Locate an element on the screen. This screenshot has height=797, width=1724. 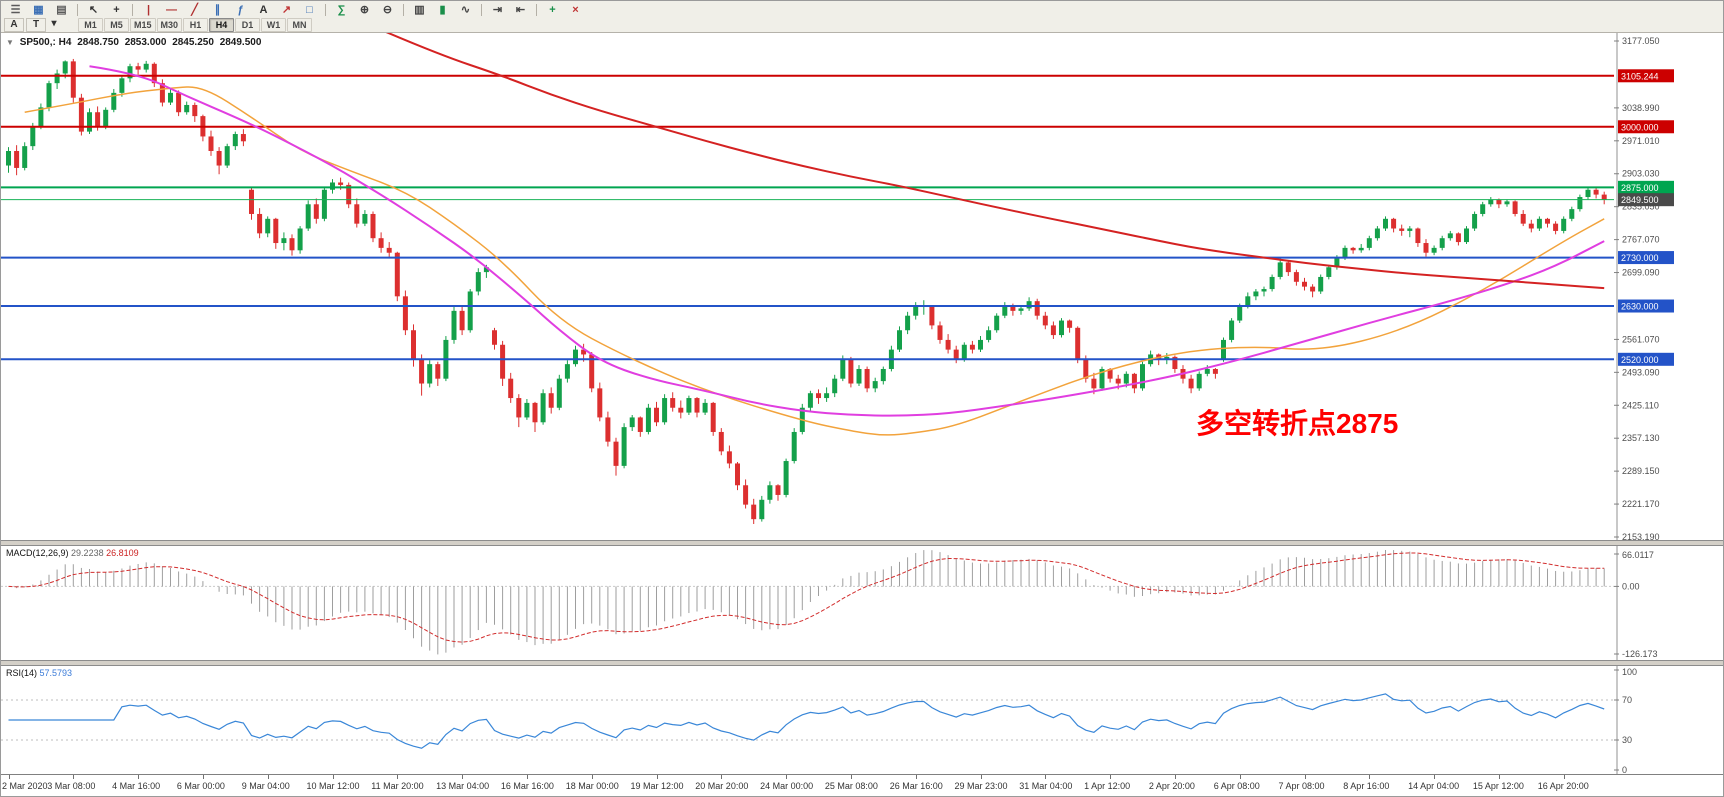
macd-value-signal: 26.8109 is located at coordinates (122, 553).